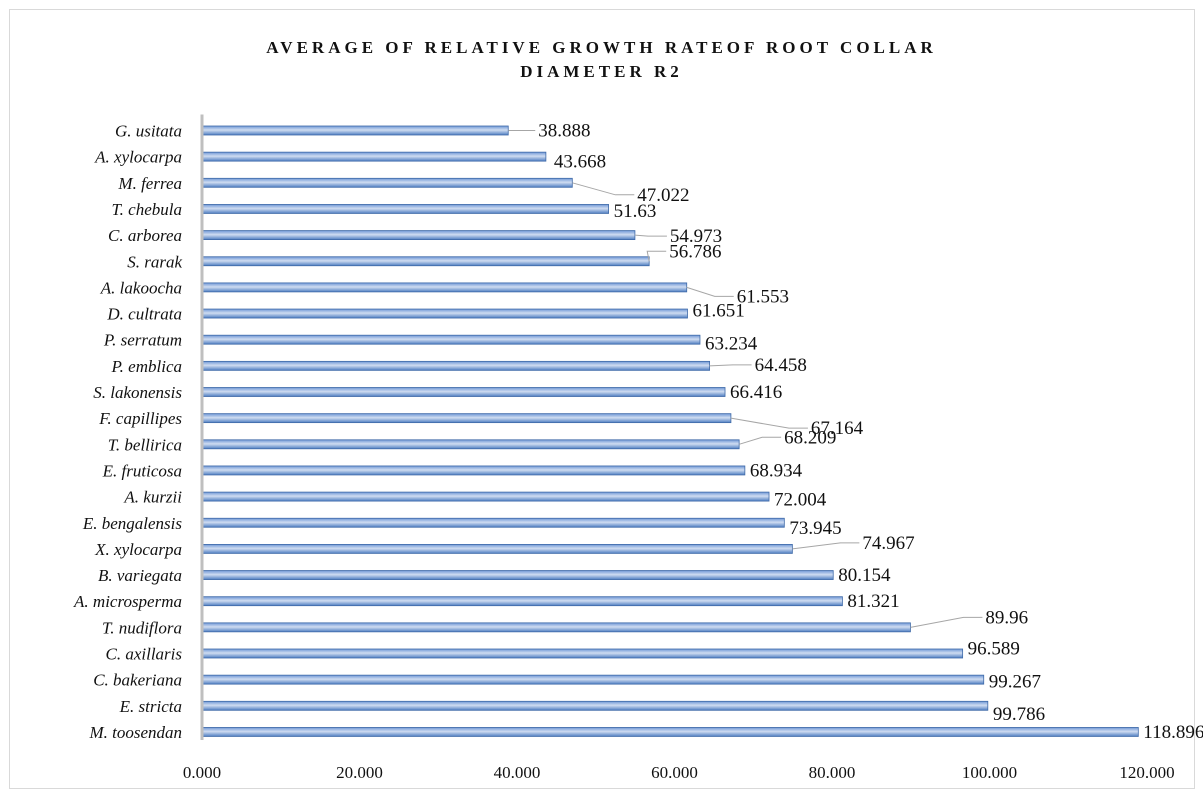 This screenshot has width=1203, height=794. I want to click on value-label: 38.888, so click(564, 131).